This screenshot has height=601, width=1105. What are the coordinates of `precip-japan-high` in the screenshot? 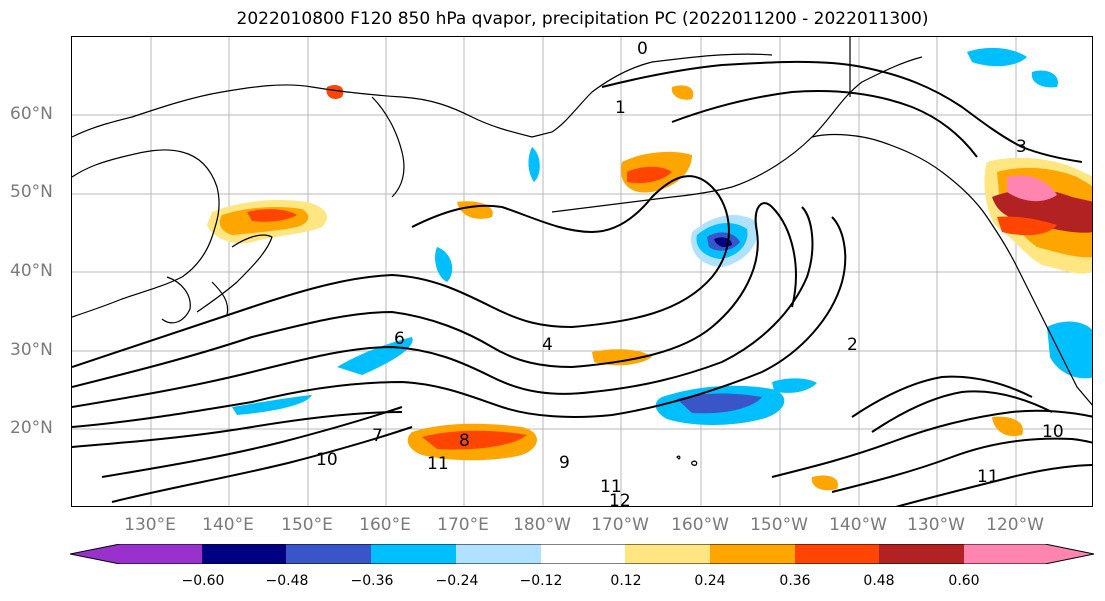 It's located at (272, 215).